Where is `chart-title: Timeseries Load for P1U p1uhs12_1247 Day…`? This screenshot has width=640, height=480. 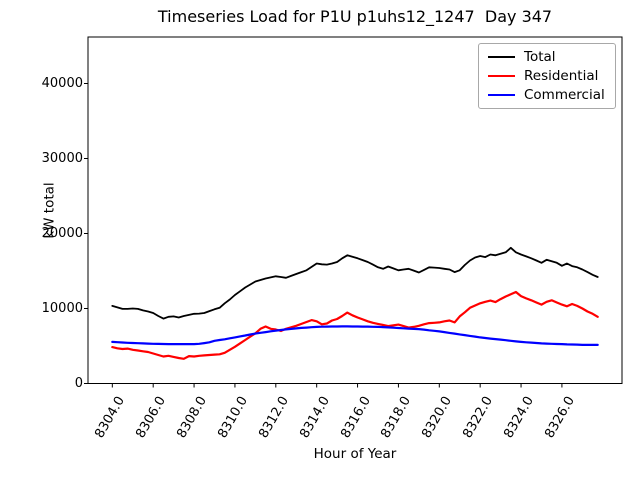 chart-title: Timeseries Load for P1U p1uhs12_1247 Day… is located at coordinates (355, 16).